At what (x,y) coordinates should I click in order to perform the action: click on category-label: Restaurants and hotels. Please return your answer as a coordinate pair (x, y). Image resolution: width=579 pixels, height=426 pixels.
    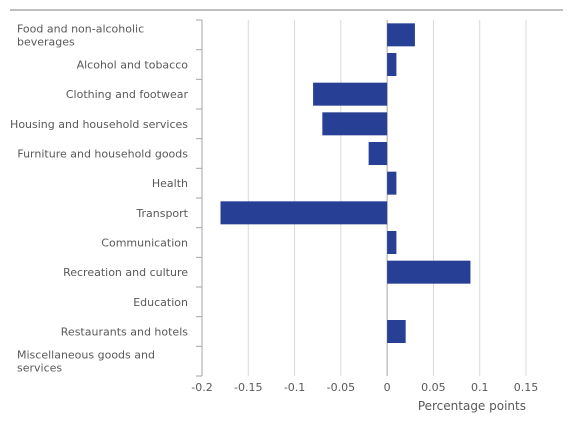
    Looking at the image, I should click on (124, 332).